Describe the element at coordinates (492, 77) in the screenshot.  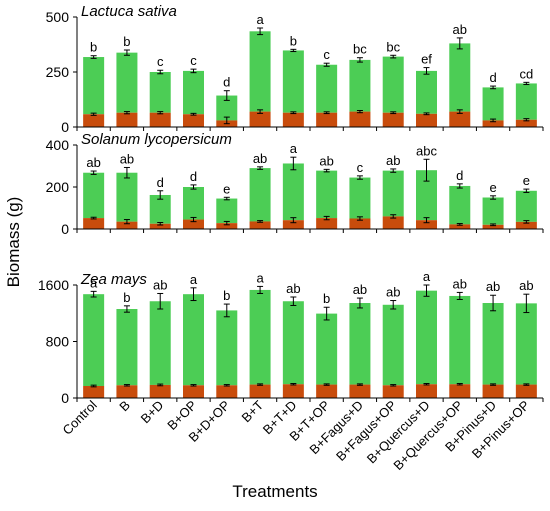
I see `letter-label-1-13: d` at that location.